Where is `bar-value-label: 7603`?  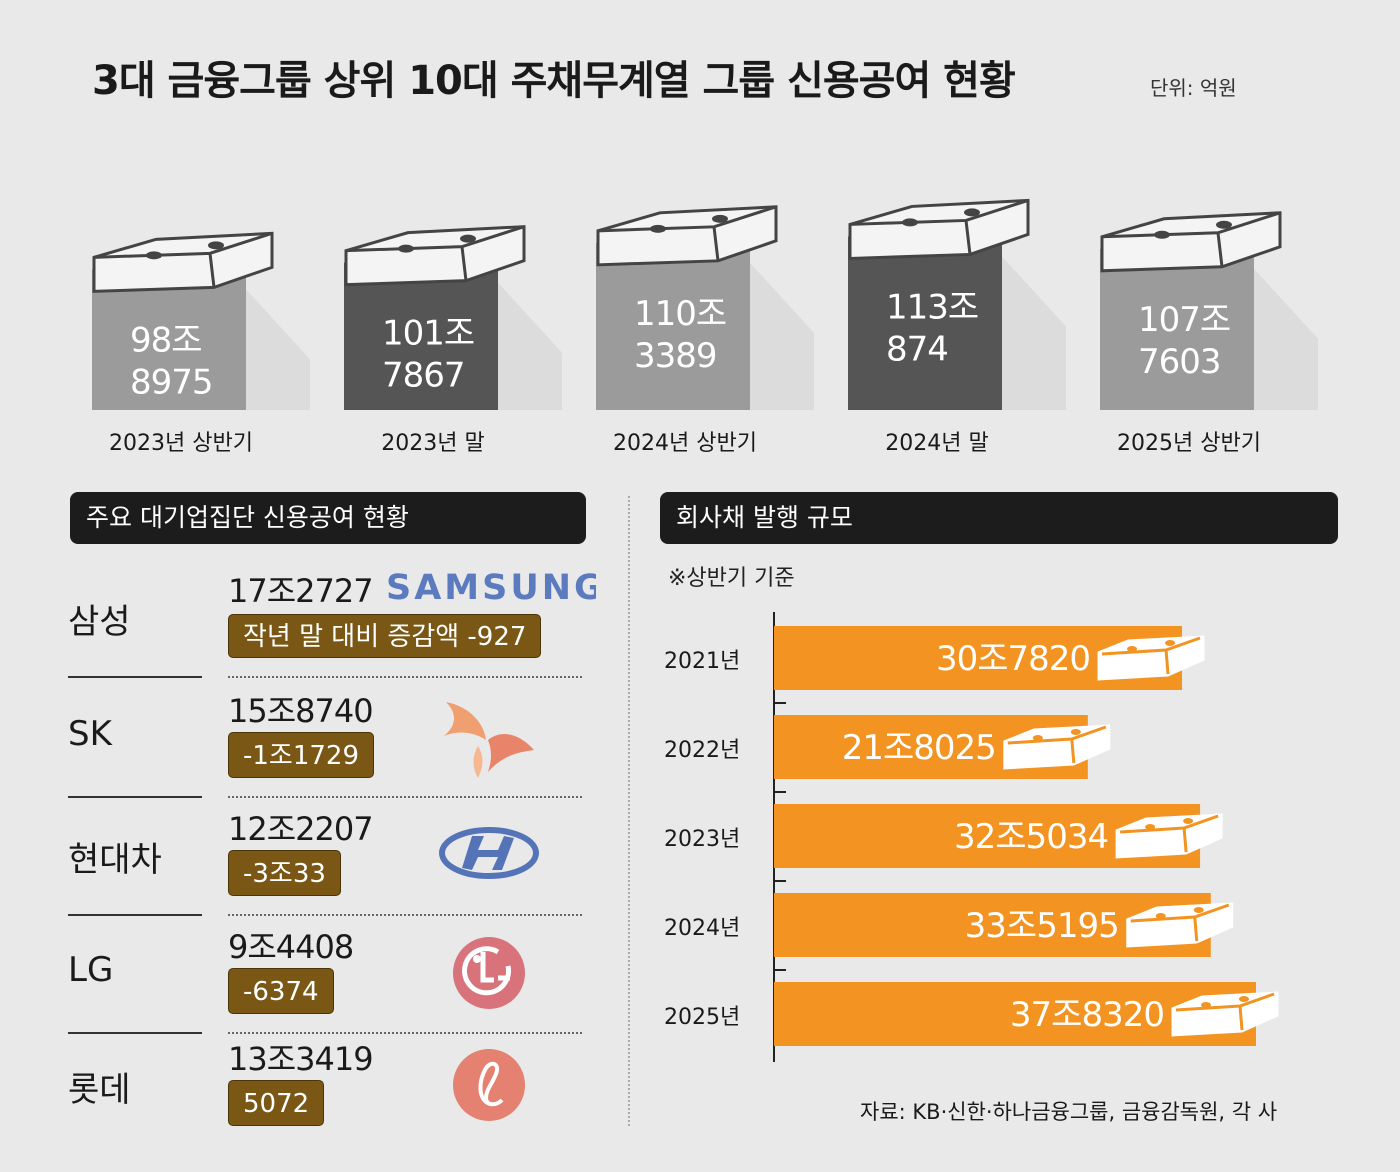 bar-value-label: 7603 is located at coordinates (1179, 362).